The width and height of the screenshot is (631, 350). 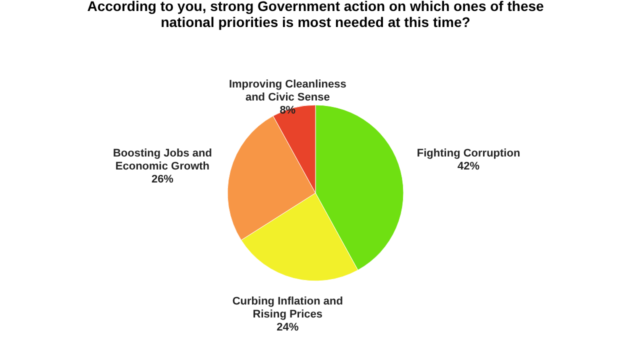 I want to click on data-label: 42%, so click(x=469, y=166).